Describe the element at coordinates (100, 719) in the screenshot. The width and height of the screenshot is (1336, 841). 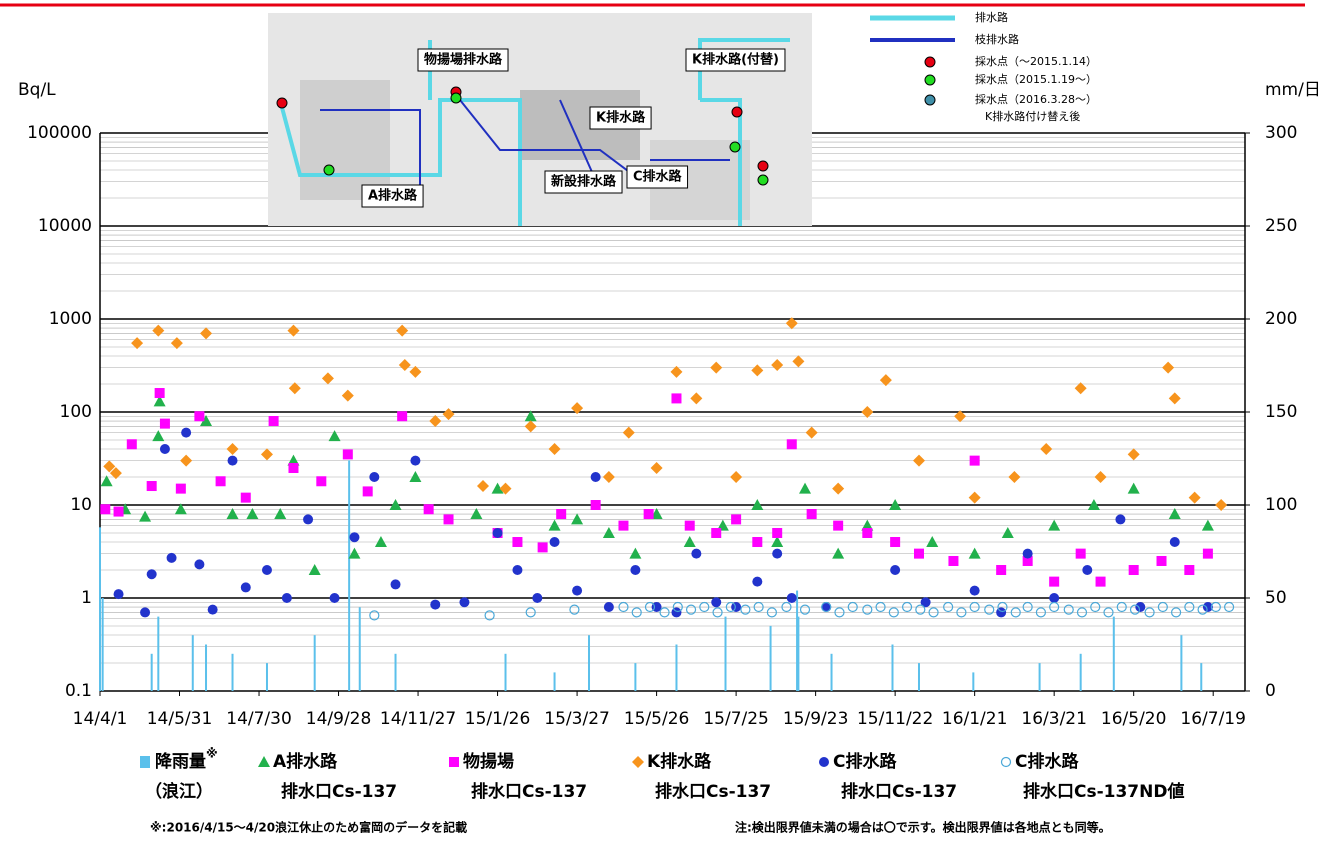
I see `x-tick-label: 14/4/1` at that location.